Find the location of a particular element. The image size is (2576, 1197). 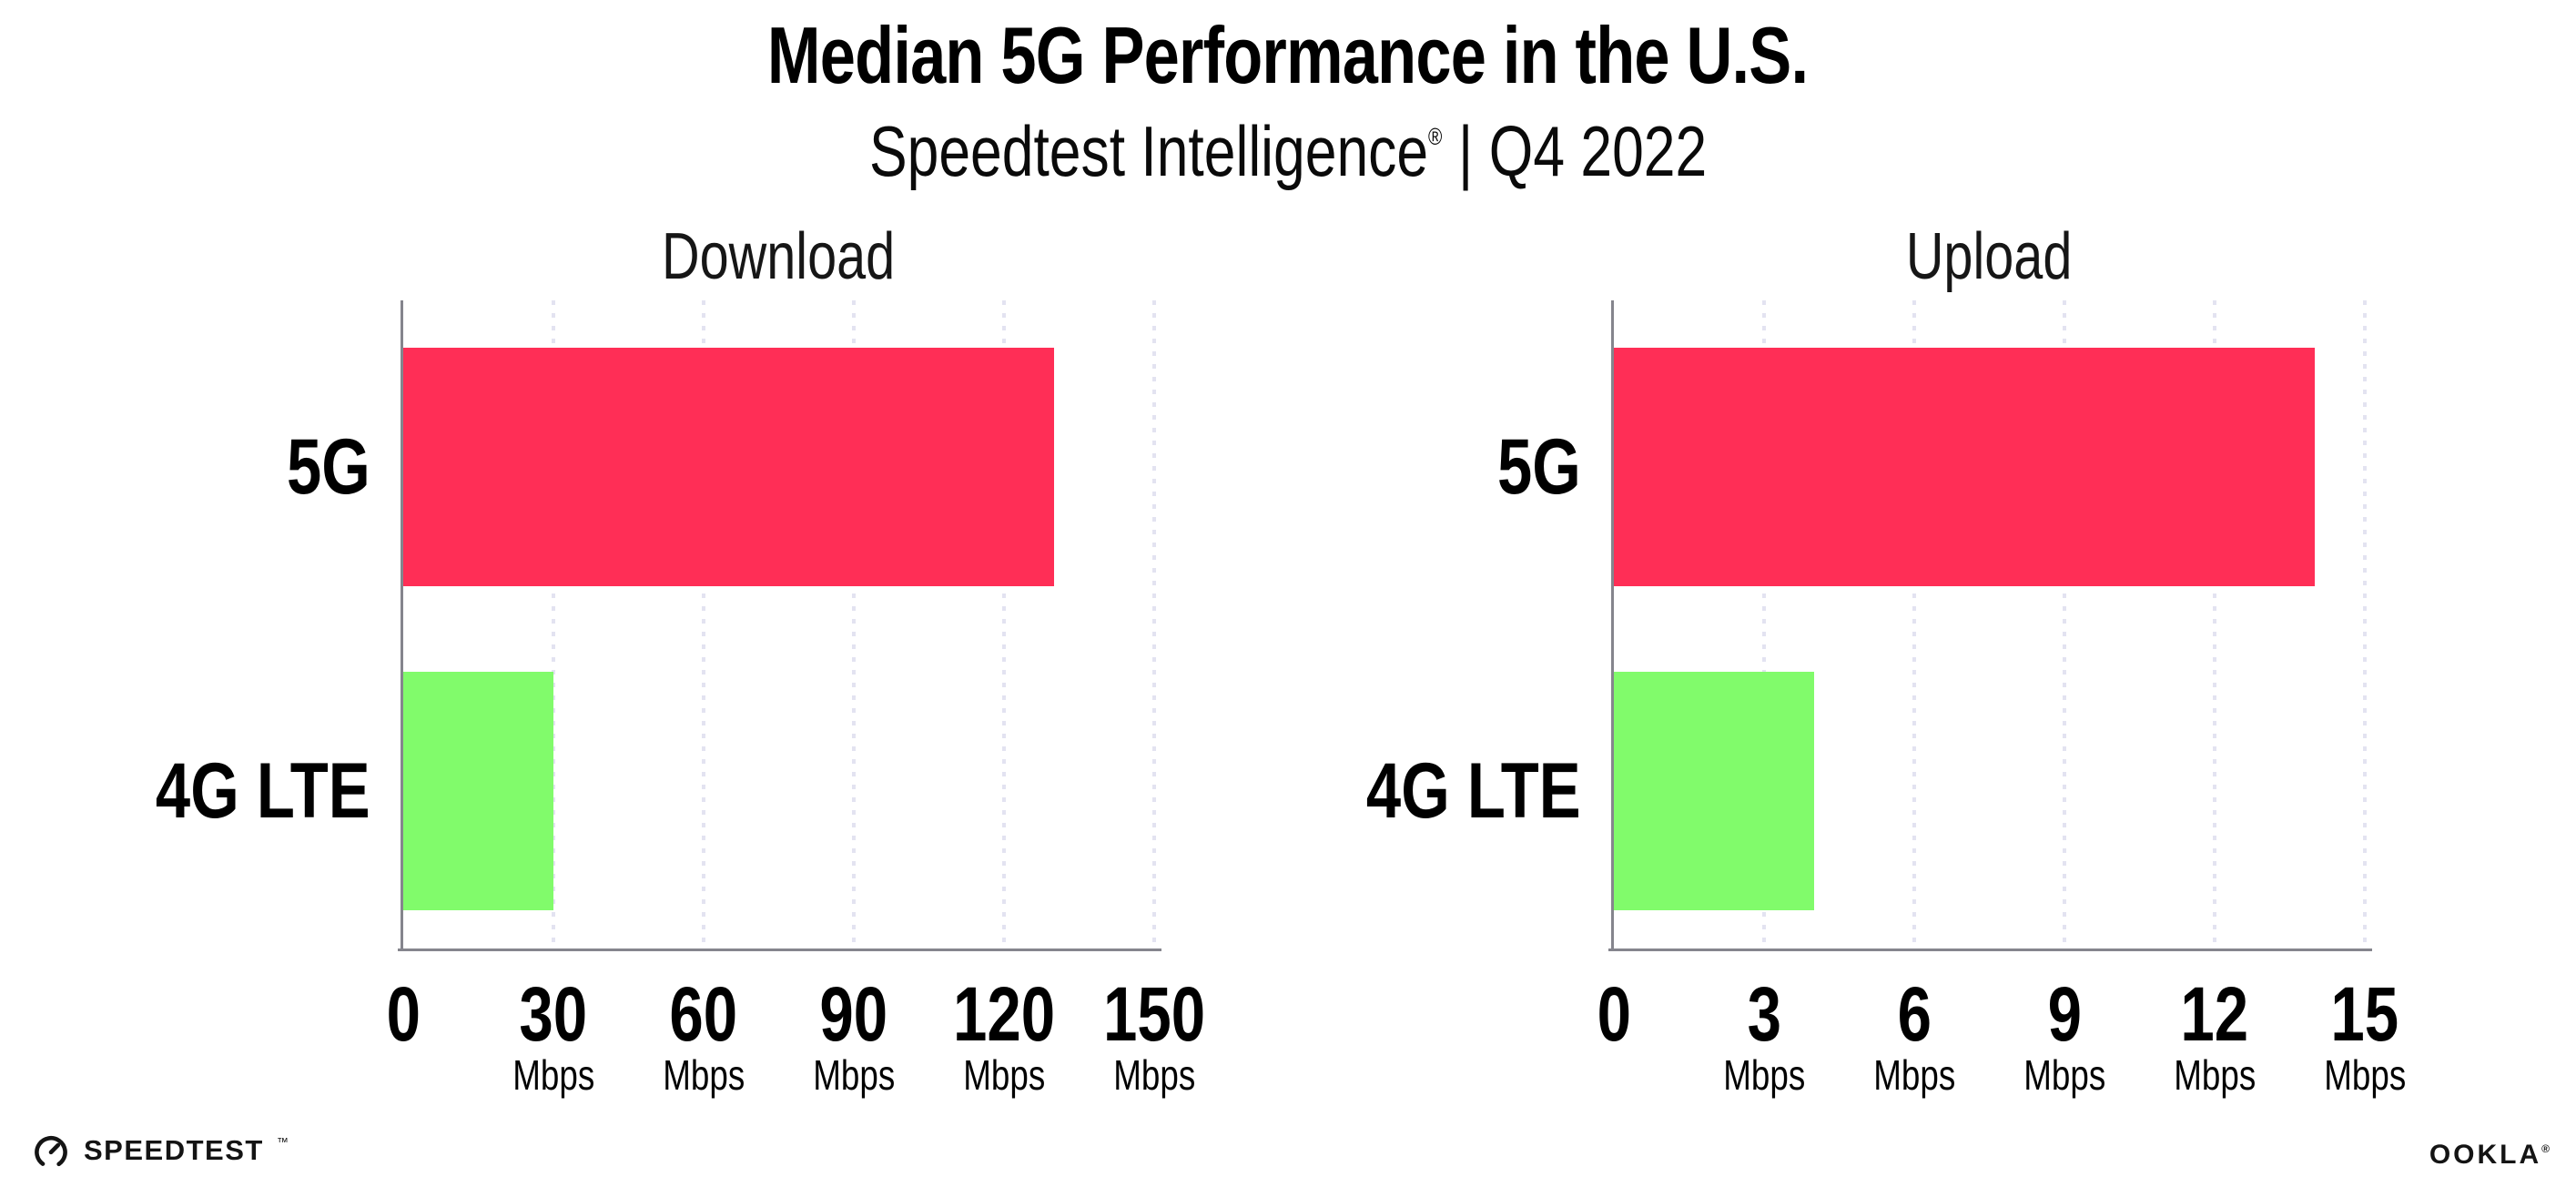

tick-unit-download-90-text: Mbps is located at coordinates (853, 1075).